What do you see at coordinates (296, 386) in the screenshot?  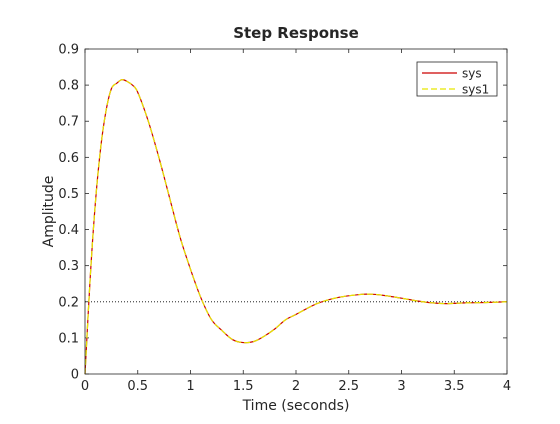 I see `x-tick-label: 2` at bounding box center [296, 386].